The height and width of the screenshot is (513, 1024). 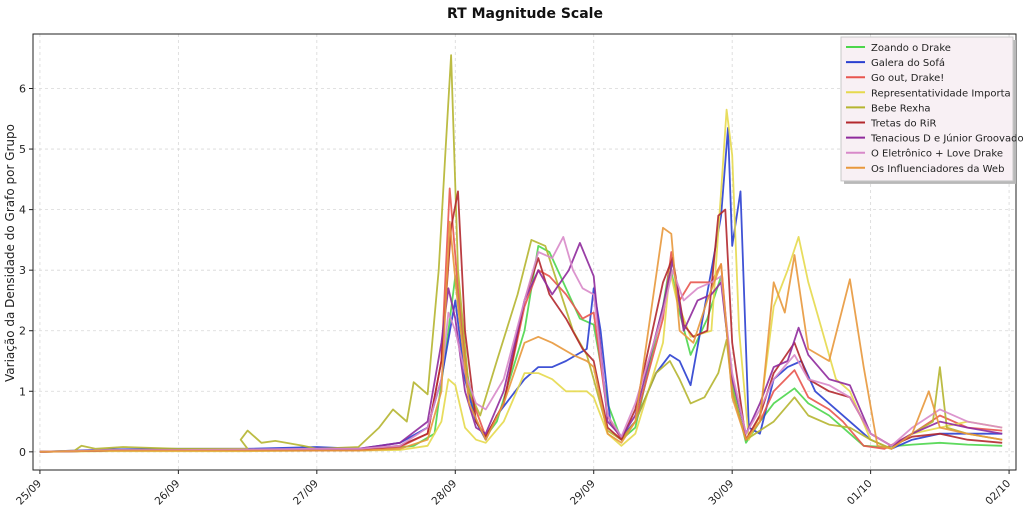 What do you see at coordinates (901, 108) in the screenshot?
I see `legend-label: Bebe Rexha` at bounding box center [901, 108].